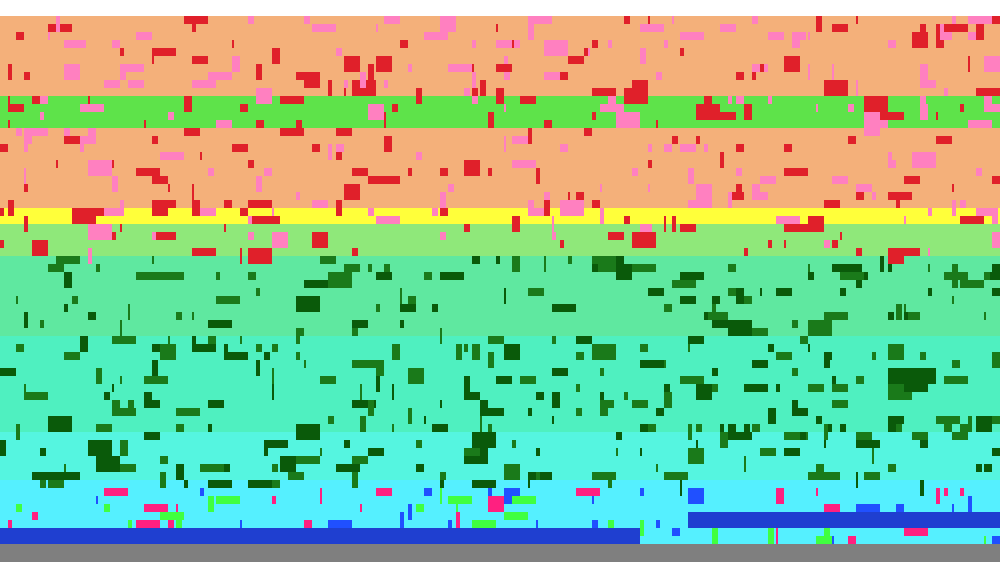  What do you see at coordinates (500, 8) in the screenshot?
I see `top-white-strip` at bounding box center [500, 8].